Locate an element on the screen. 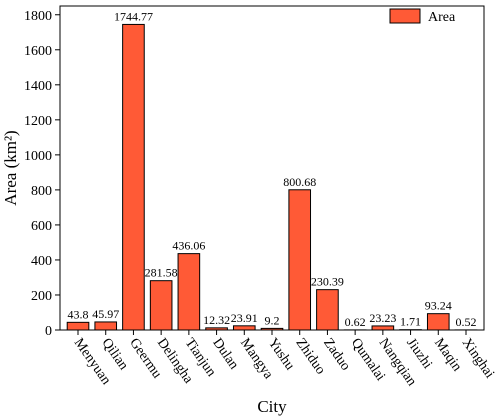 The height and width of the screenshot is (420, 498). data-label-maqin: 93.24 is located at coordinates (438, 306).